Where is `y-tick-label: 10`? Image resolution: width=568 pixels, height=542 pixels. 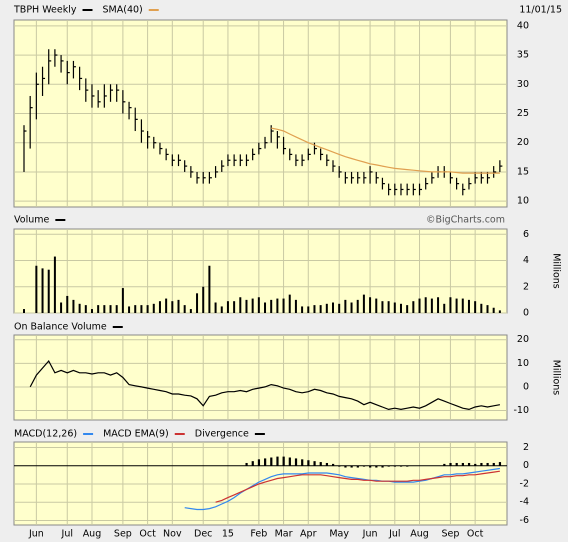
y-tick-label: 10 is located at coordinates (523, 363).